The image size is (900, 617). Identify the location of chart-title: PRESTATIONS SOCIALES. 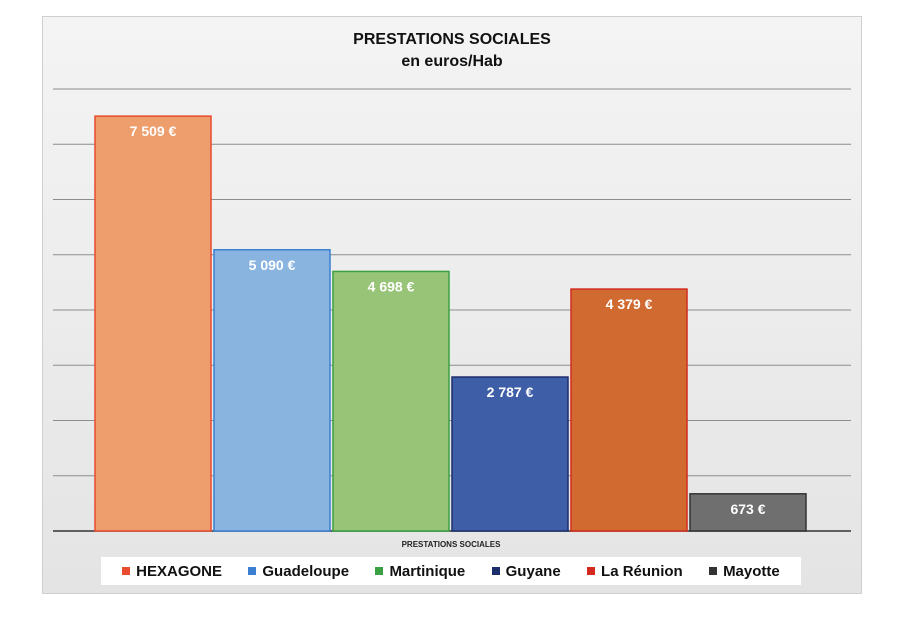
(452, 39).